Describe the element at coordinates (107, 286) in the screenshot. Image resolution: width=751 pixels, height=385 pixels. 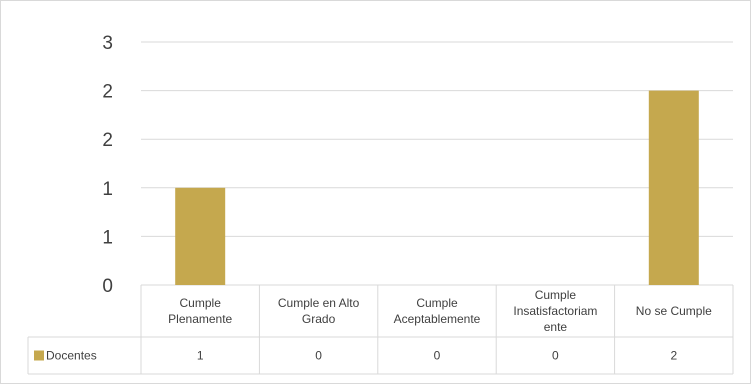
I see `y-tick-label: 0` at that location.